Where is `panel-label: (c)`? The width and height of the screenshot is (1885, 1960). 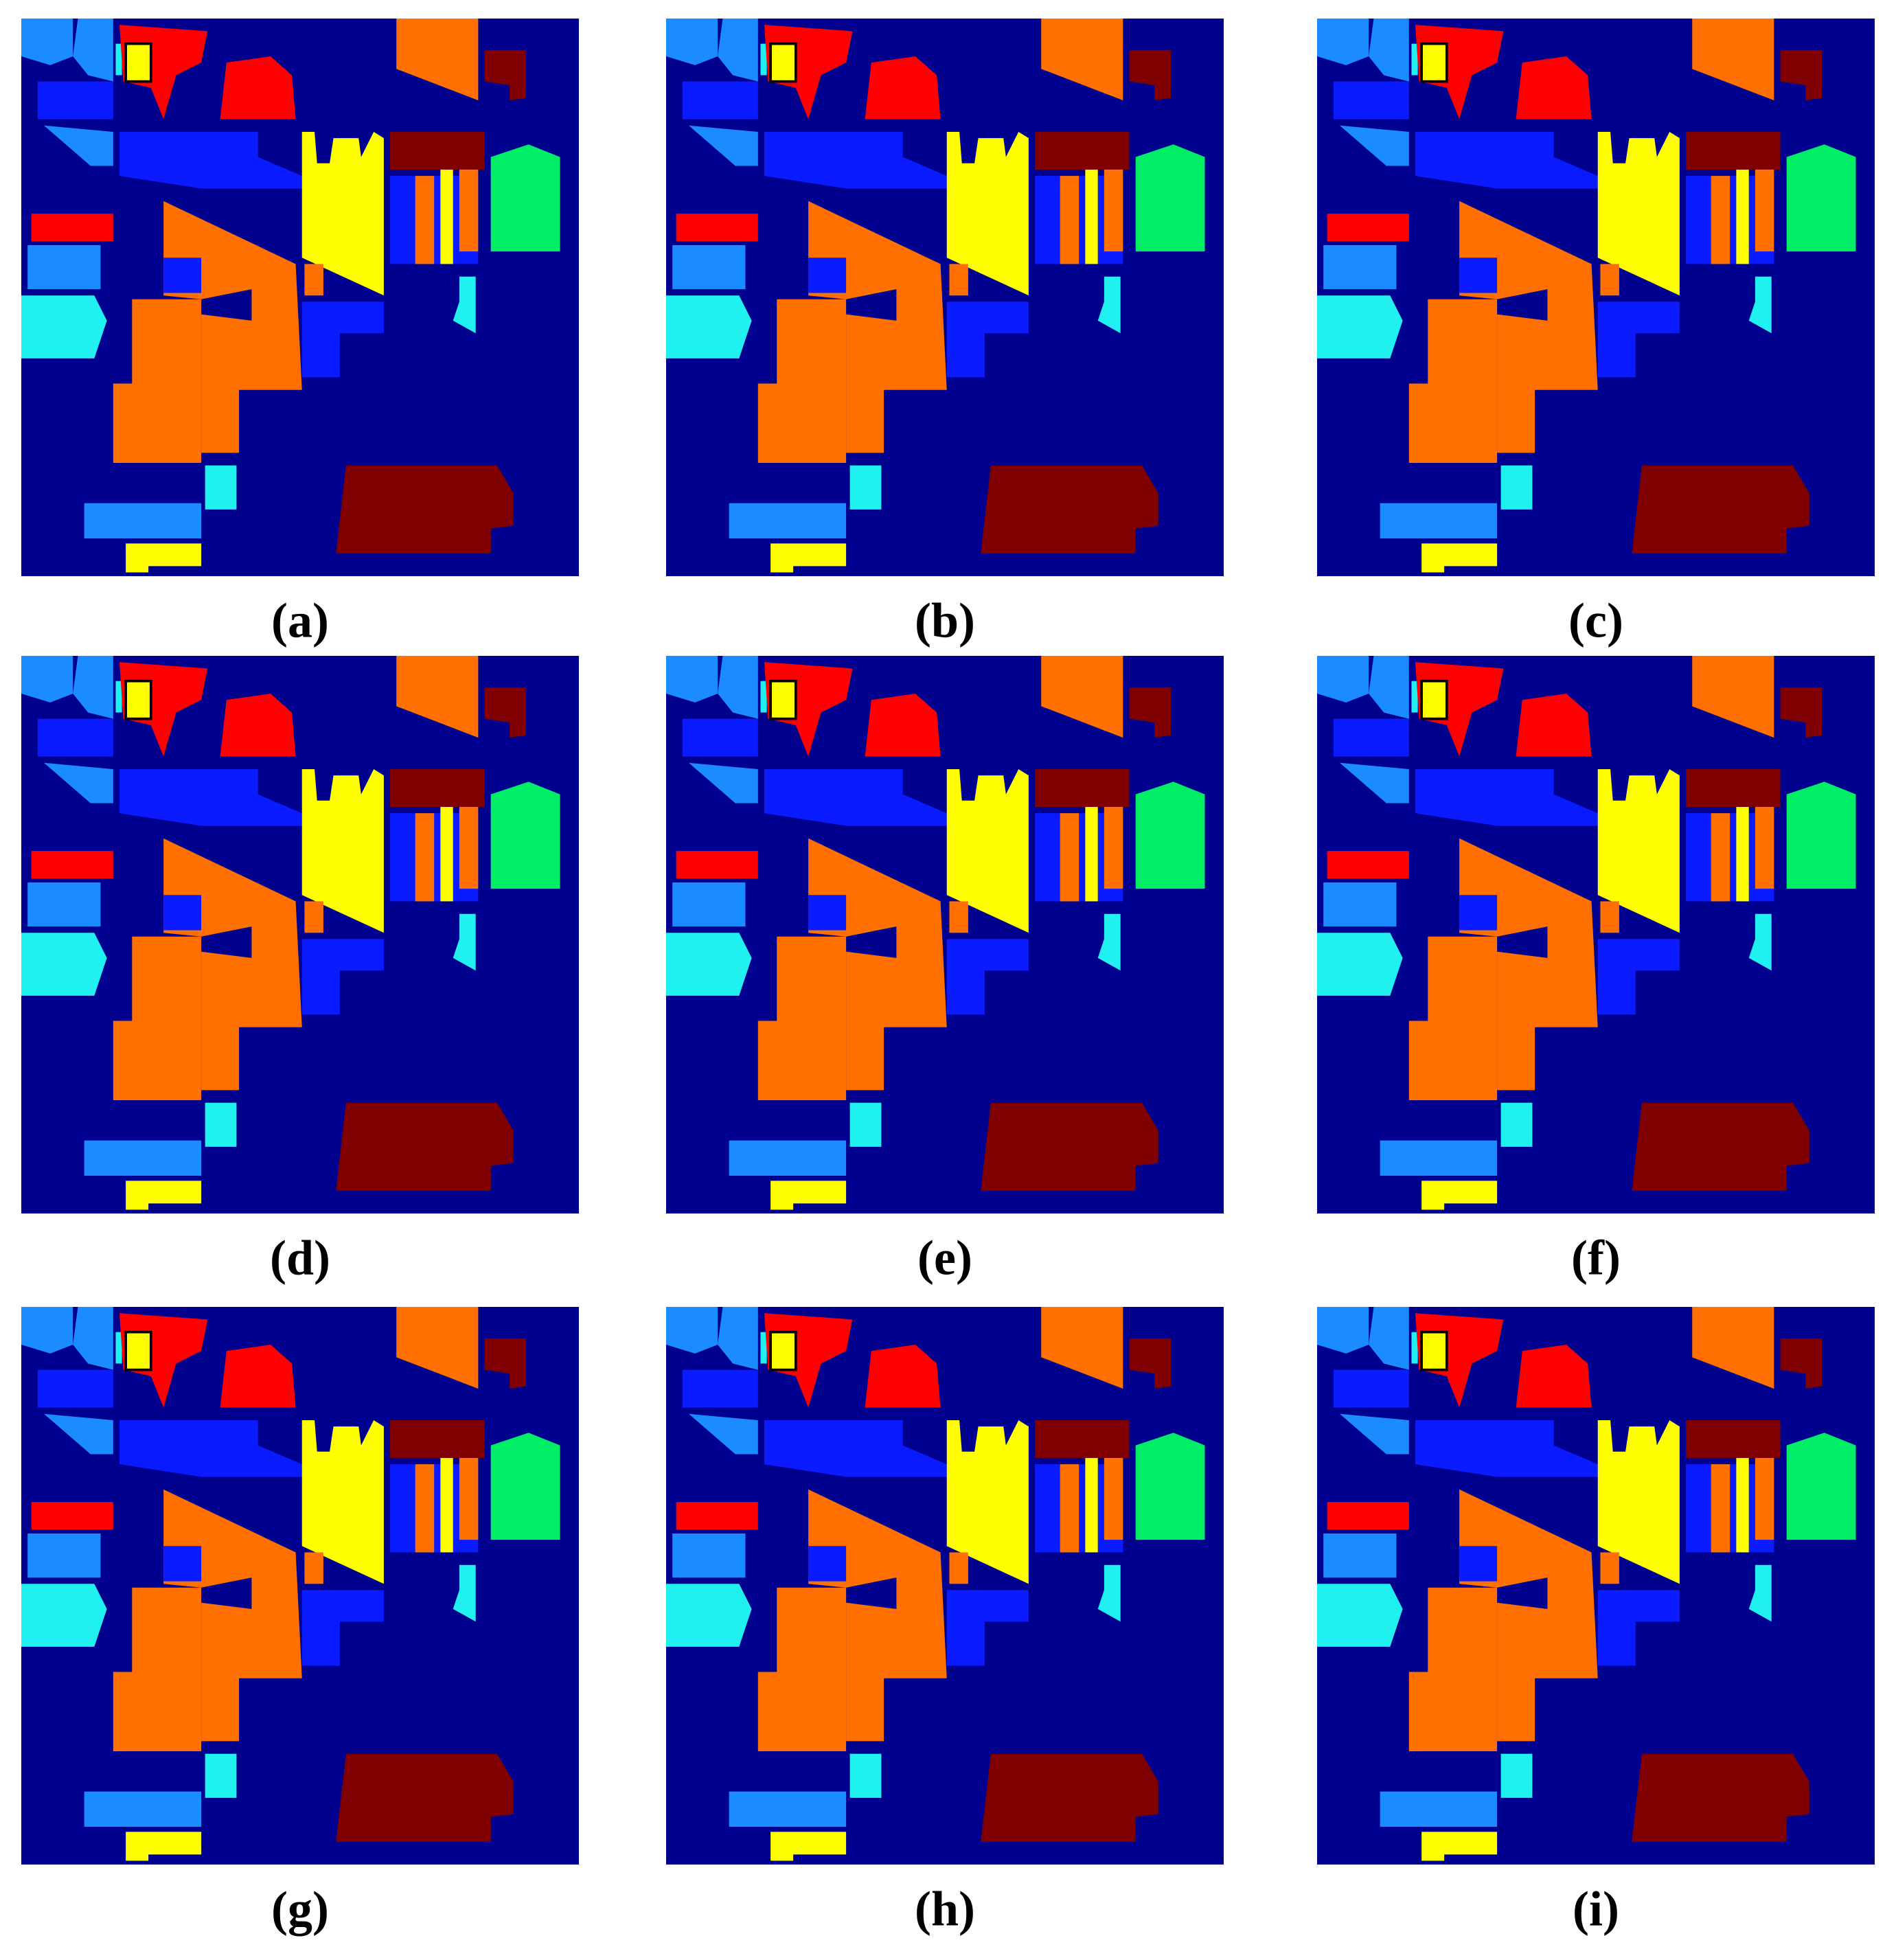 panel-label: (c) is located at coordinates (1595, 620).